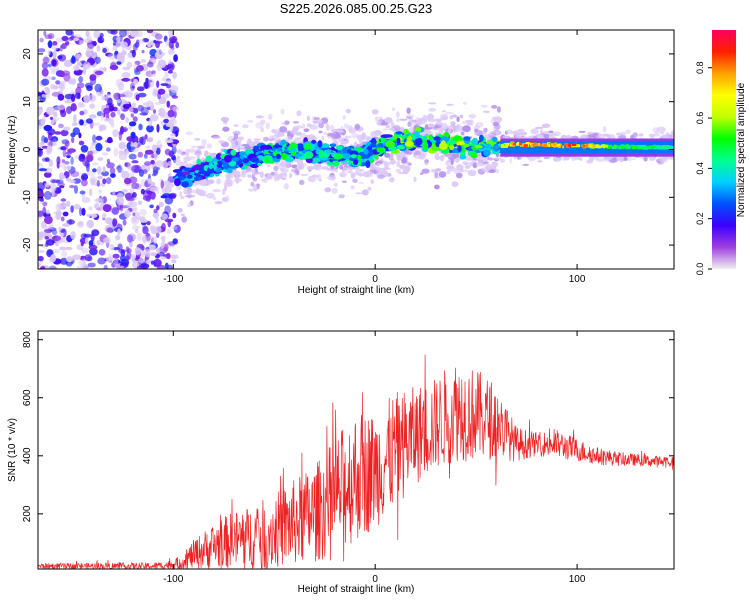 This screenshot has height=605, width=750. Describe the element at coordinates (356, 589) in the screenshot. I see `snr-x-label: Height of straight line (km)` at that location.